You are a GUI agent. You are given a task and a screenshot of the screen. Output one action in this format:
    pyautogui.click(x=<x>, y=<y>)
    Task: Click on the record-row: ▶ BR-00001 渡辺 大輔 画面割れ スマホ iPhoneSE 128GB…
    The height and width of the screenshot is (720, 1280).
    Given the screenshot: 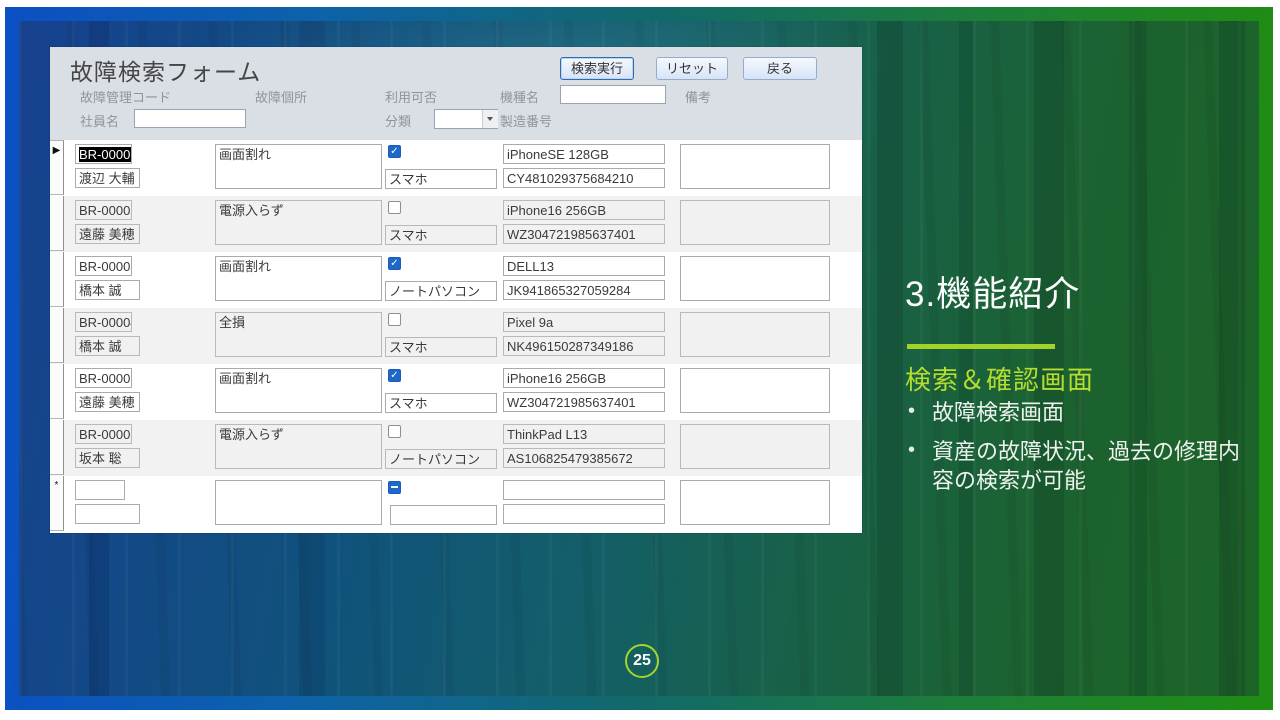 What is the action you would take?
    pyautogui.click(x=456, y=168)
    